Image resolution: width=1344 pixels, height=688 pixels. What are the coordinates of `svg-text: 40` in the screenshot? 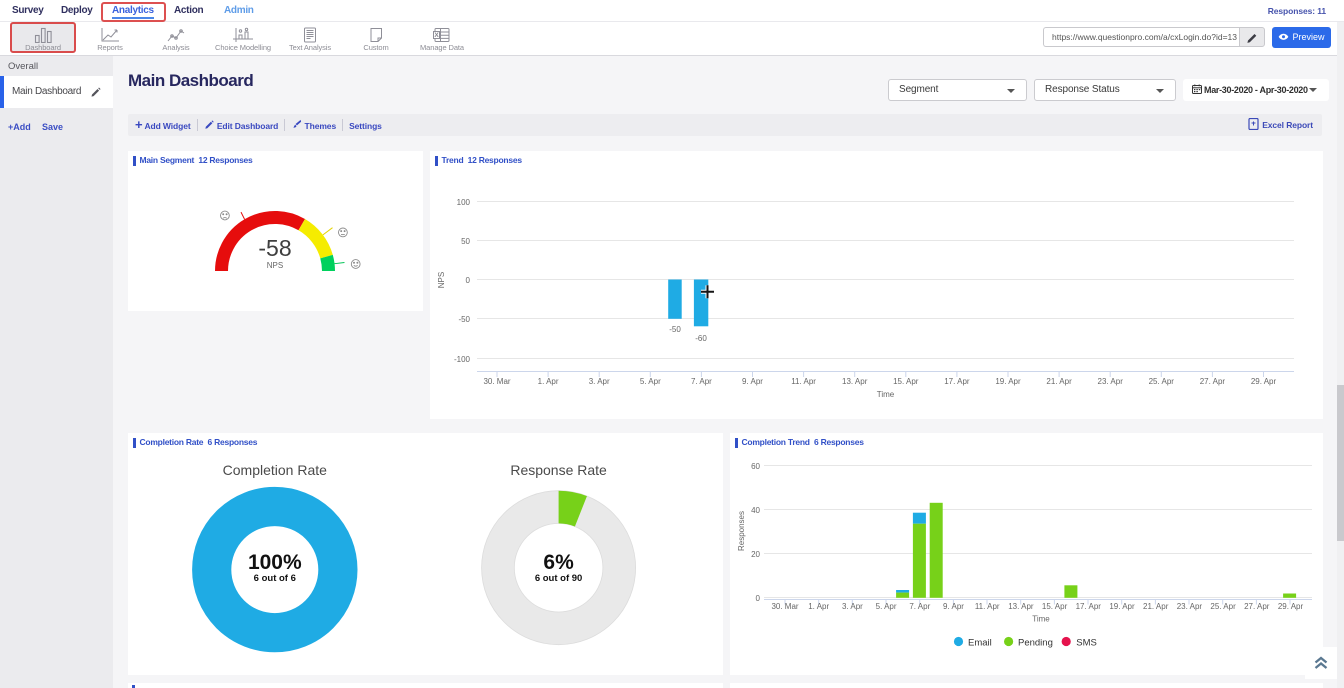 It's located at (755, 510).